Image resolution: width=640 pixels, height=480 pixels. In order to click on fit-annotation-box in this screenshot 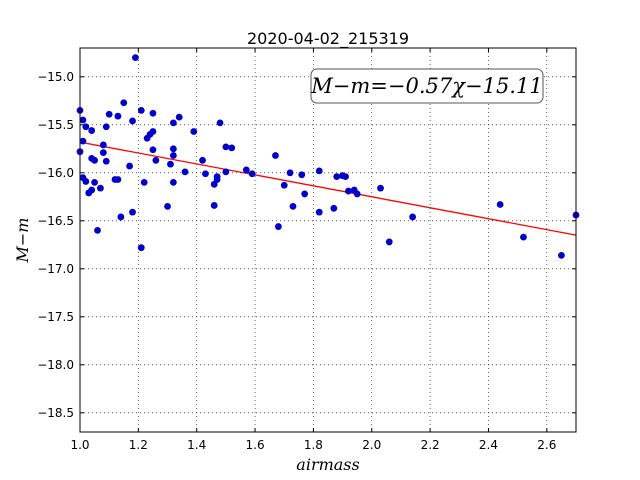, I will do `click(427, 86)`.